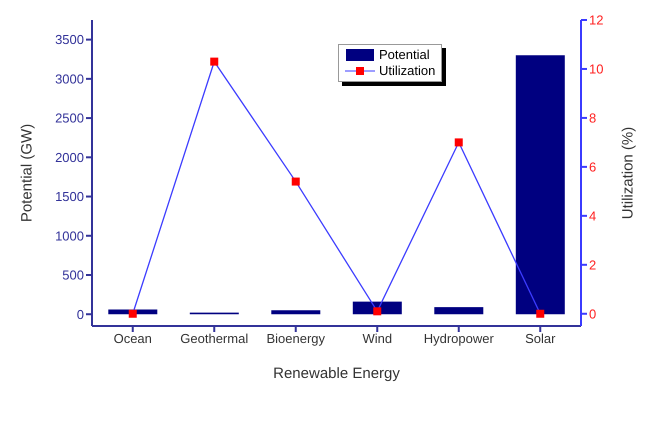  Describe the element at coordinates (596, 20) in the screenshot. I see `y2-tick-label: 12` at that location.